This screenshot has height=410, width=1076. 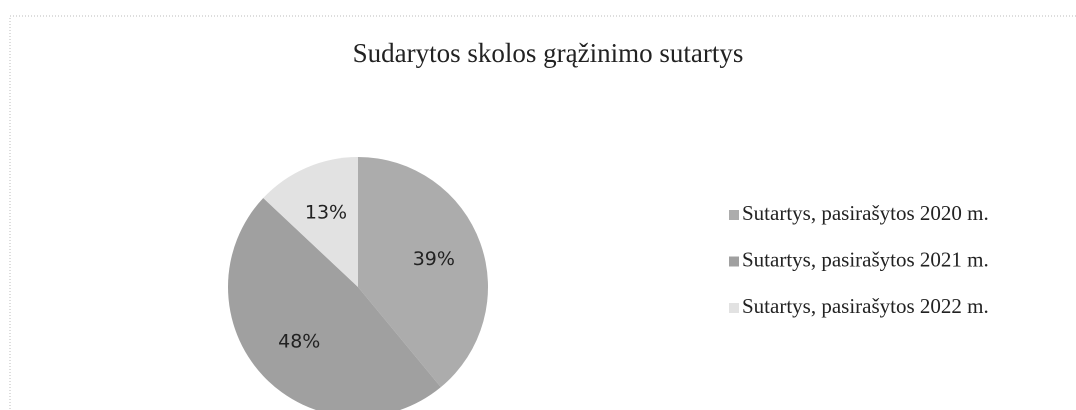 I want to click on data-label: 39%, so click(x=434, y=259).